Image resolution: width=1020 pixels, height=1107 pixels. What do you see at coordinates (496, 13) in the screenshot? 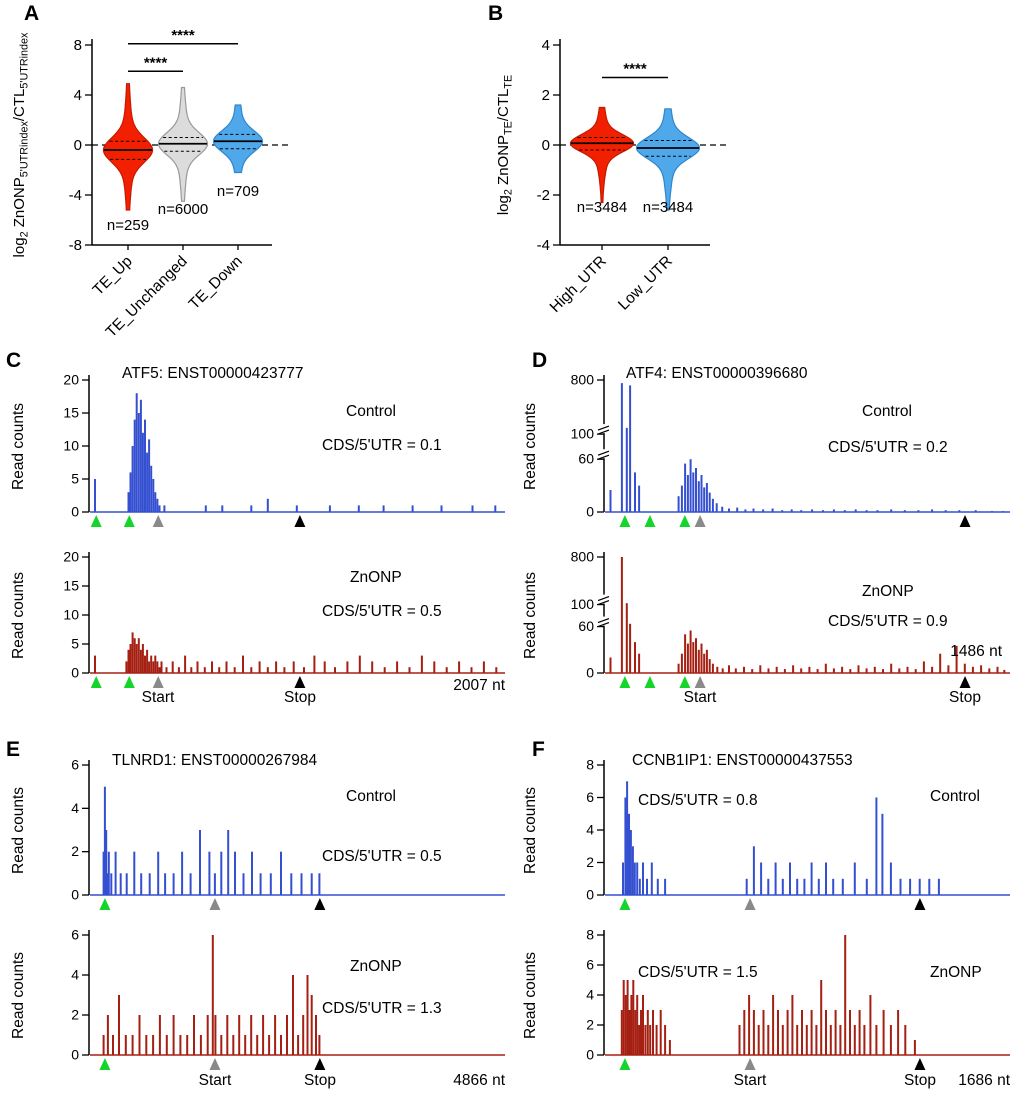
I see `panel-b-letter: B` at bounding box center [496, 13].